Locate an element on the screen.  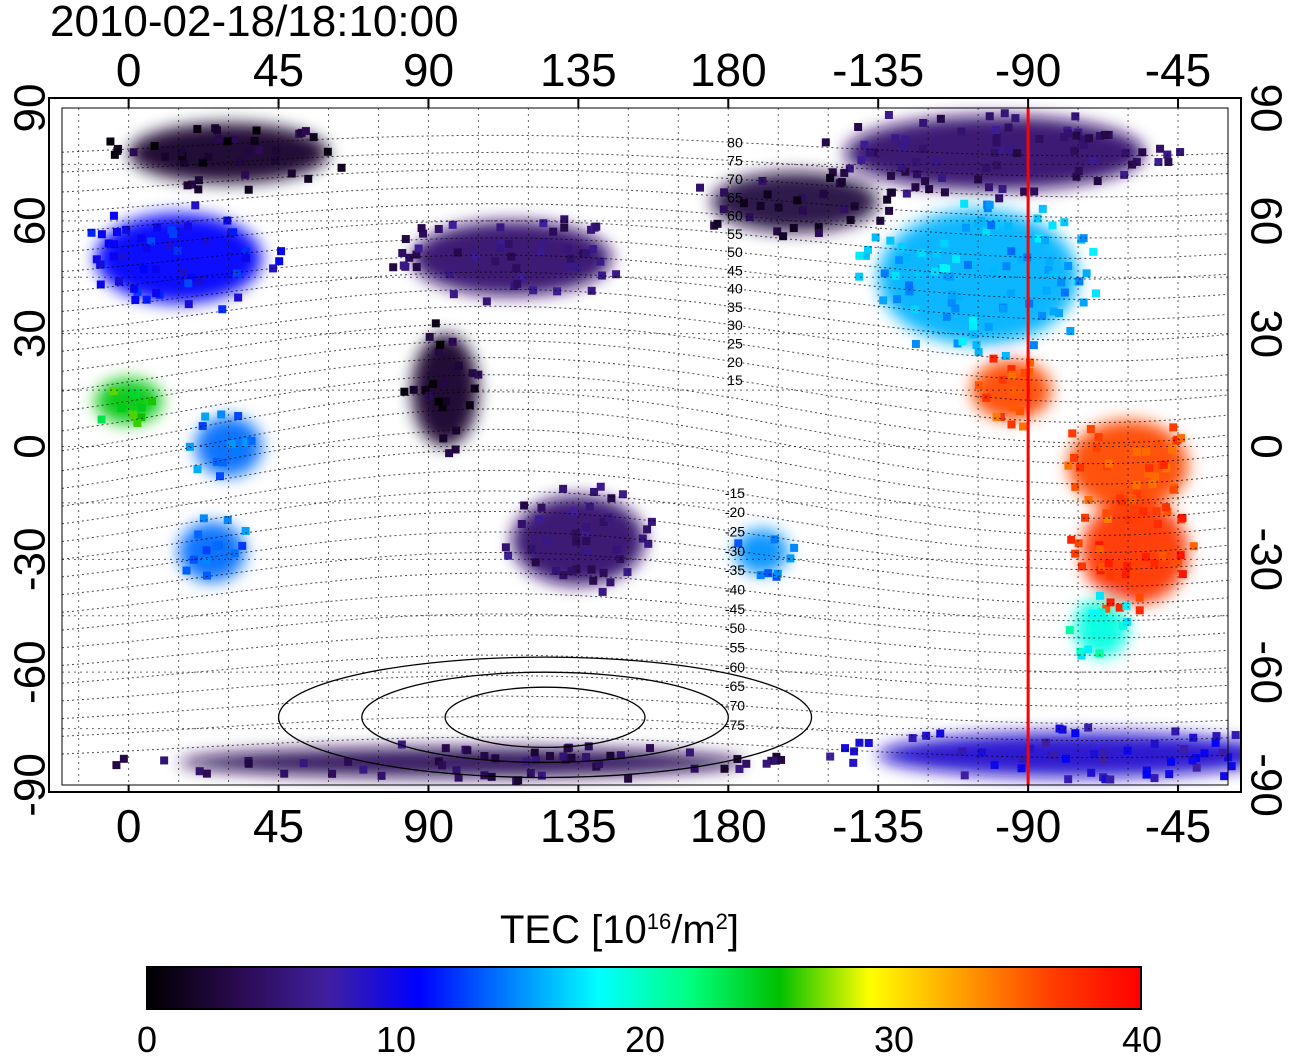
right-lat-label: -30 is located at coordinates (1266, 560).